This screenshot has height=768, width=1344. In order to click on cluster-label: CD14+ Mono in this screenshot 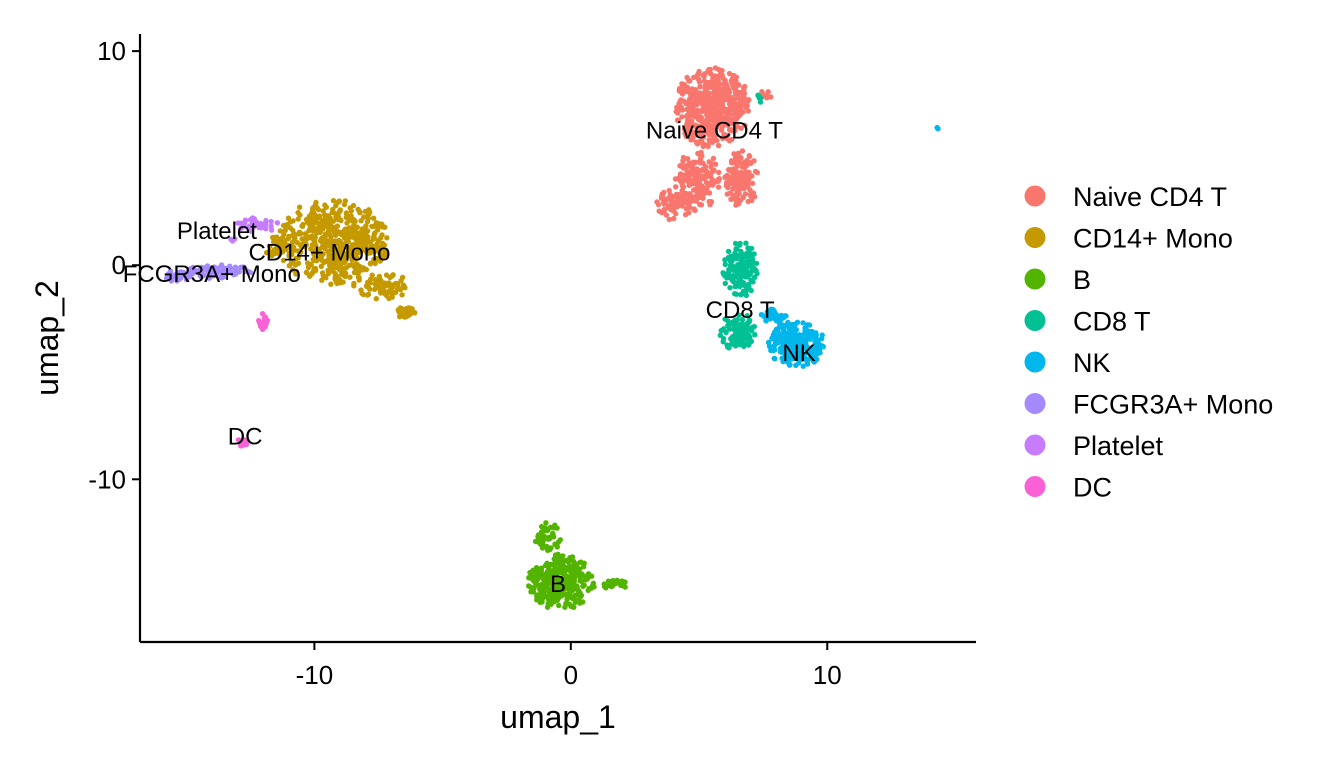, I will do `click(319, 252)`.